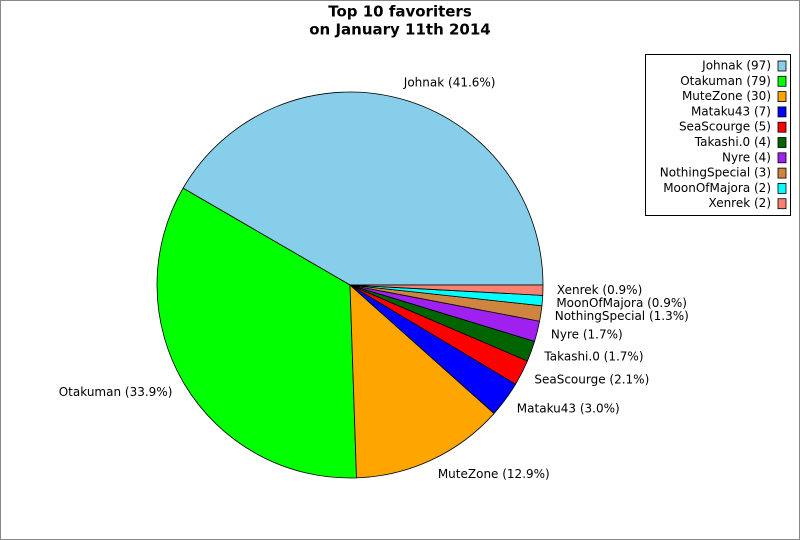 The height and width of the screenshot is (540, 800). Describe the element at coordinates (621, 303) in the screenshot. I see `slice-label: MoonOfMajora (0.9%)` at that location.